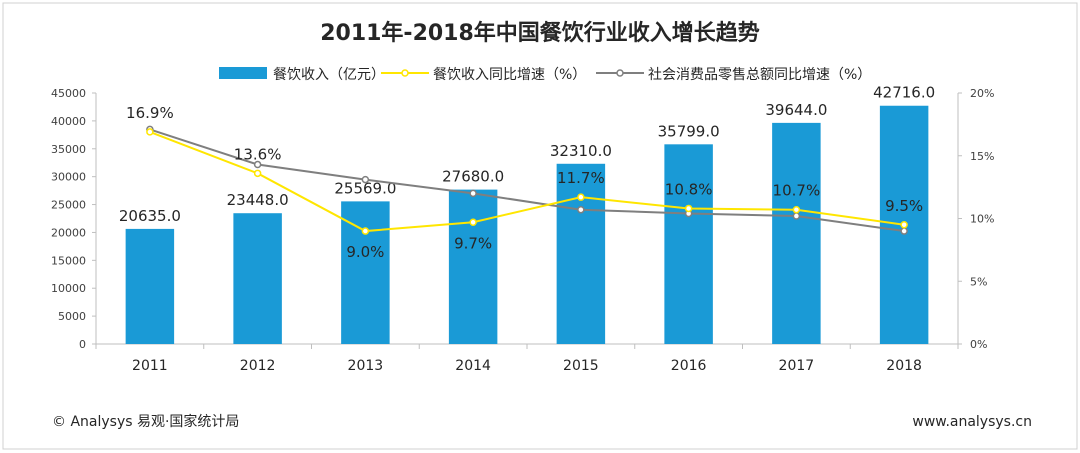  Describe the element at coordinates (68, 260) in the screenshot. I see `left-tick-label: 15000` at that location.